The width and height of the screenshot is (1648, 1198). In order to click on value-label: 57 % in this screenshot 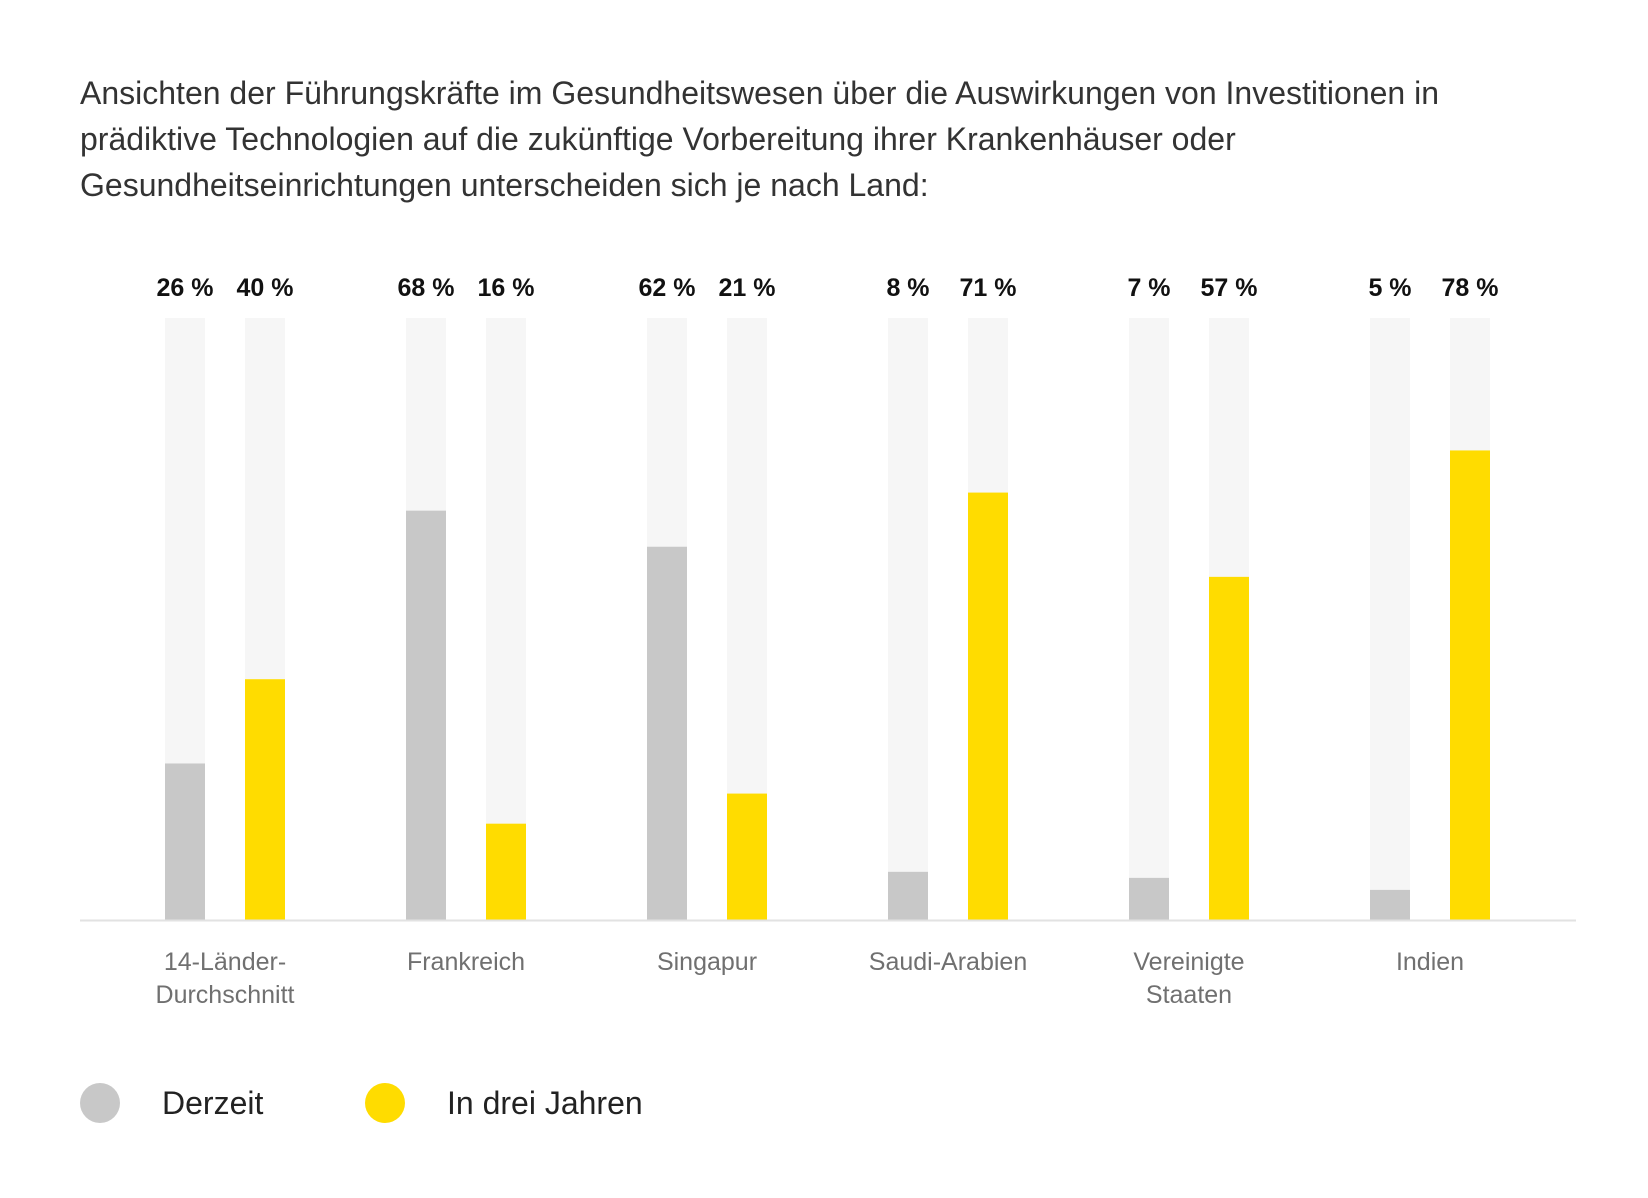, I will do `click(1229, 288)`.